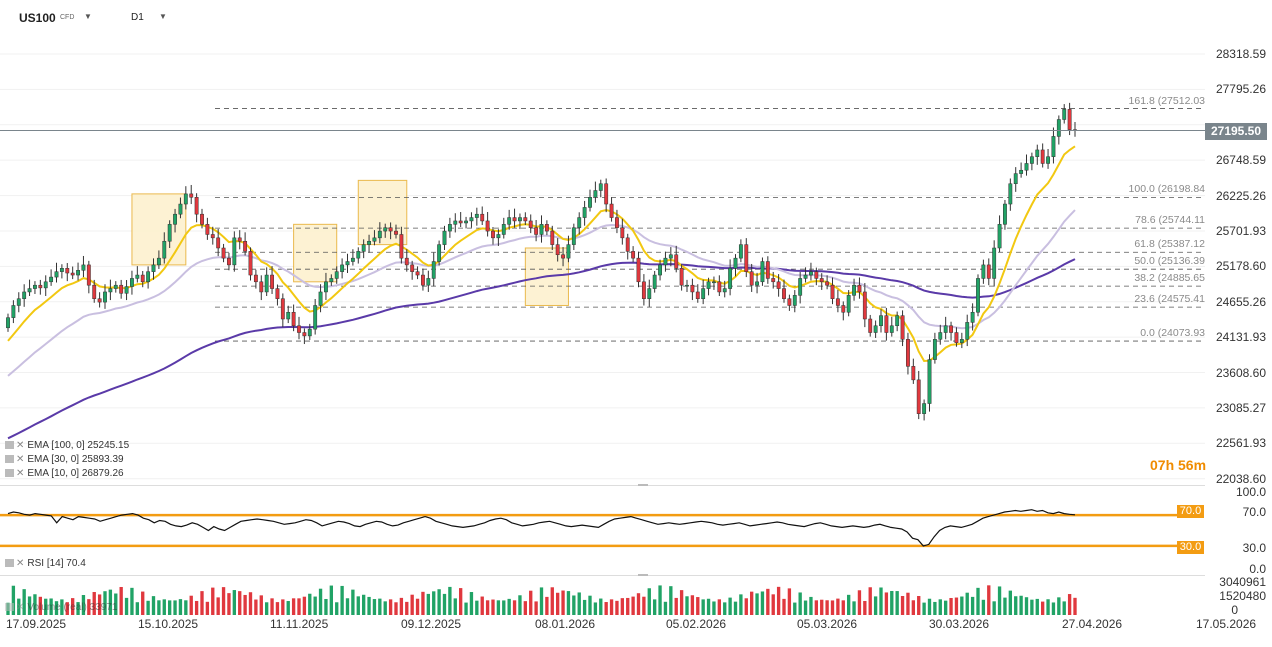 This screenshot has height=647, width=1272. What do you see at coordinates (64, 459) in the screenshot?
I see `legend-ema30: ✕ EMA [30, 0] 25893.39` at bounding box center [64, 459].